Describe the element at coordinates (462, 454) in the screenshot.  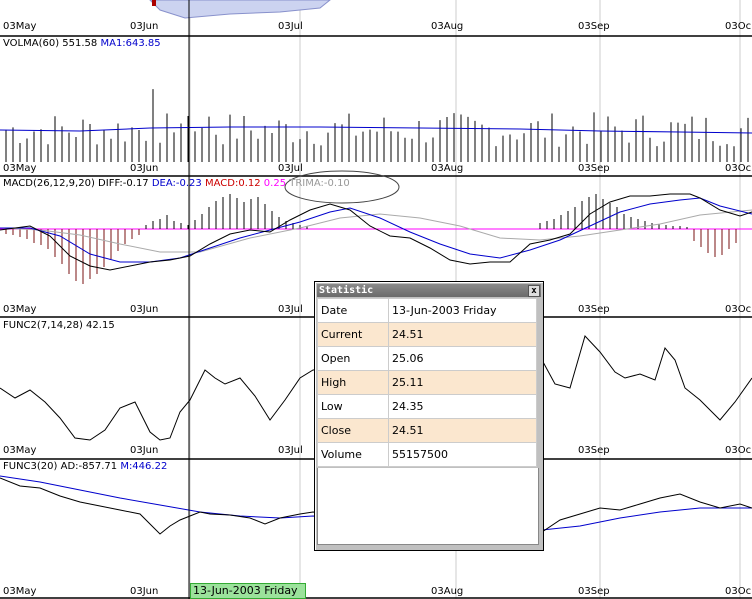
I see `statistic-value: 55157500` at that location.